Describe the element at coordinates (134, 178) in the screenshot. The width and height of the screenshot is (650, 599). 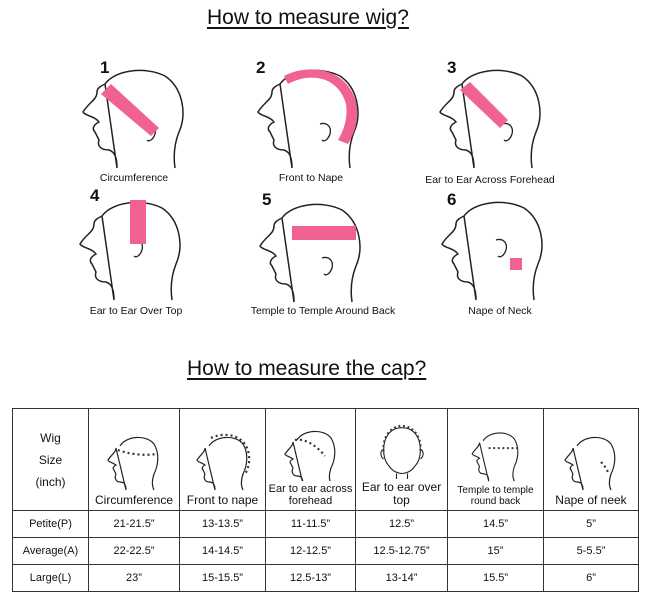
I see `step-1-caption: Circumference` at that location.